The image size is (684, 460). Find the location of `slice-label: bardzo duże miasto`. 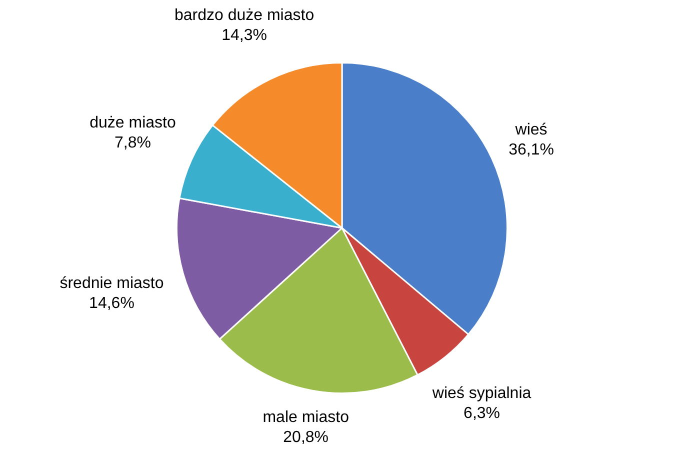

slice-label: bardzo duże miasto is located at coordinates (244, 15).